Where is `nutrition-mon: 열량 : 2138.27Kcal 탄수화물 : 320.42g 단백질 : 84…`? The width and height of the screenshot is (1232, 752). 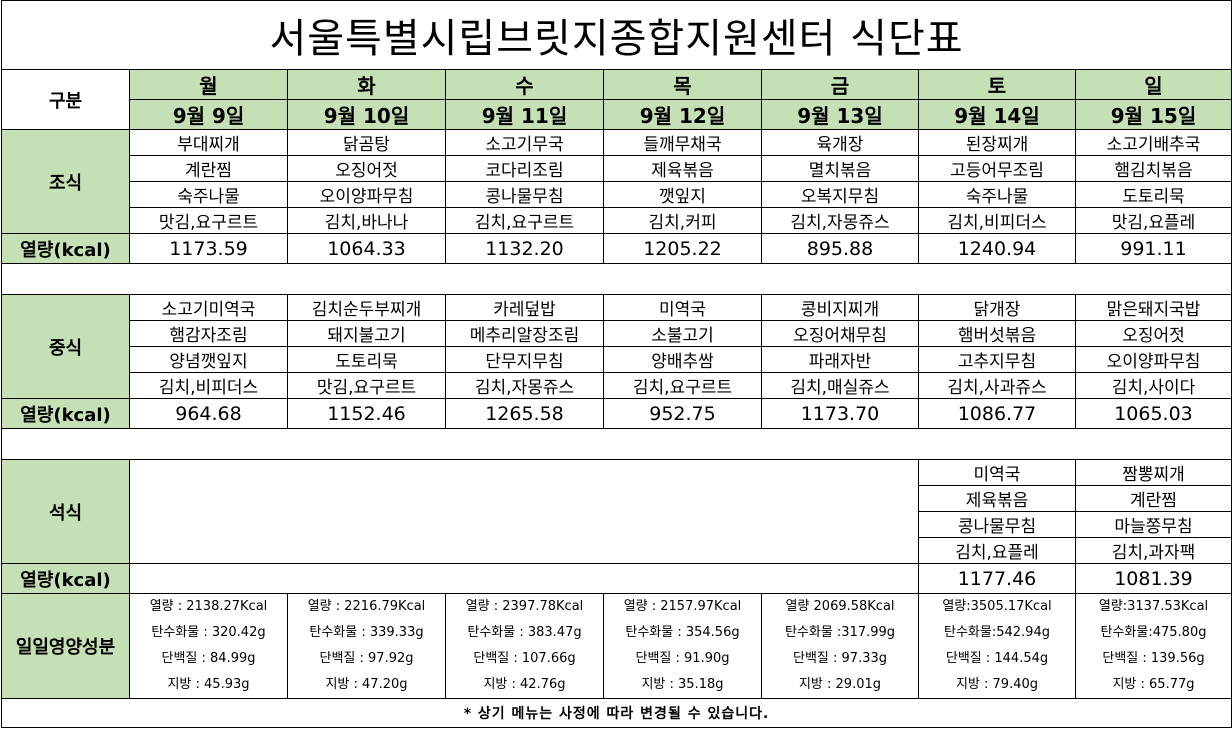
nutrition-mon: 열량 : 2138.27Kcal 탄수화물 : 320.42g 단백질 : 84… is located at coordinates (208, 646).